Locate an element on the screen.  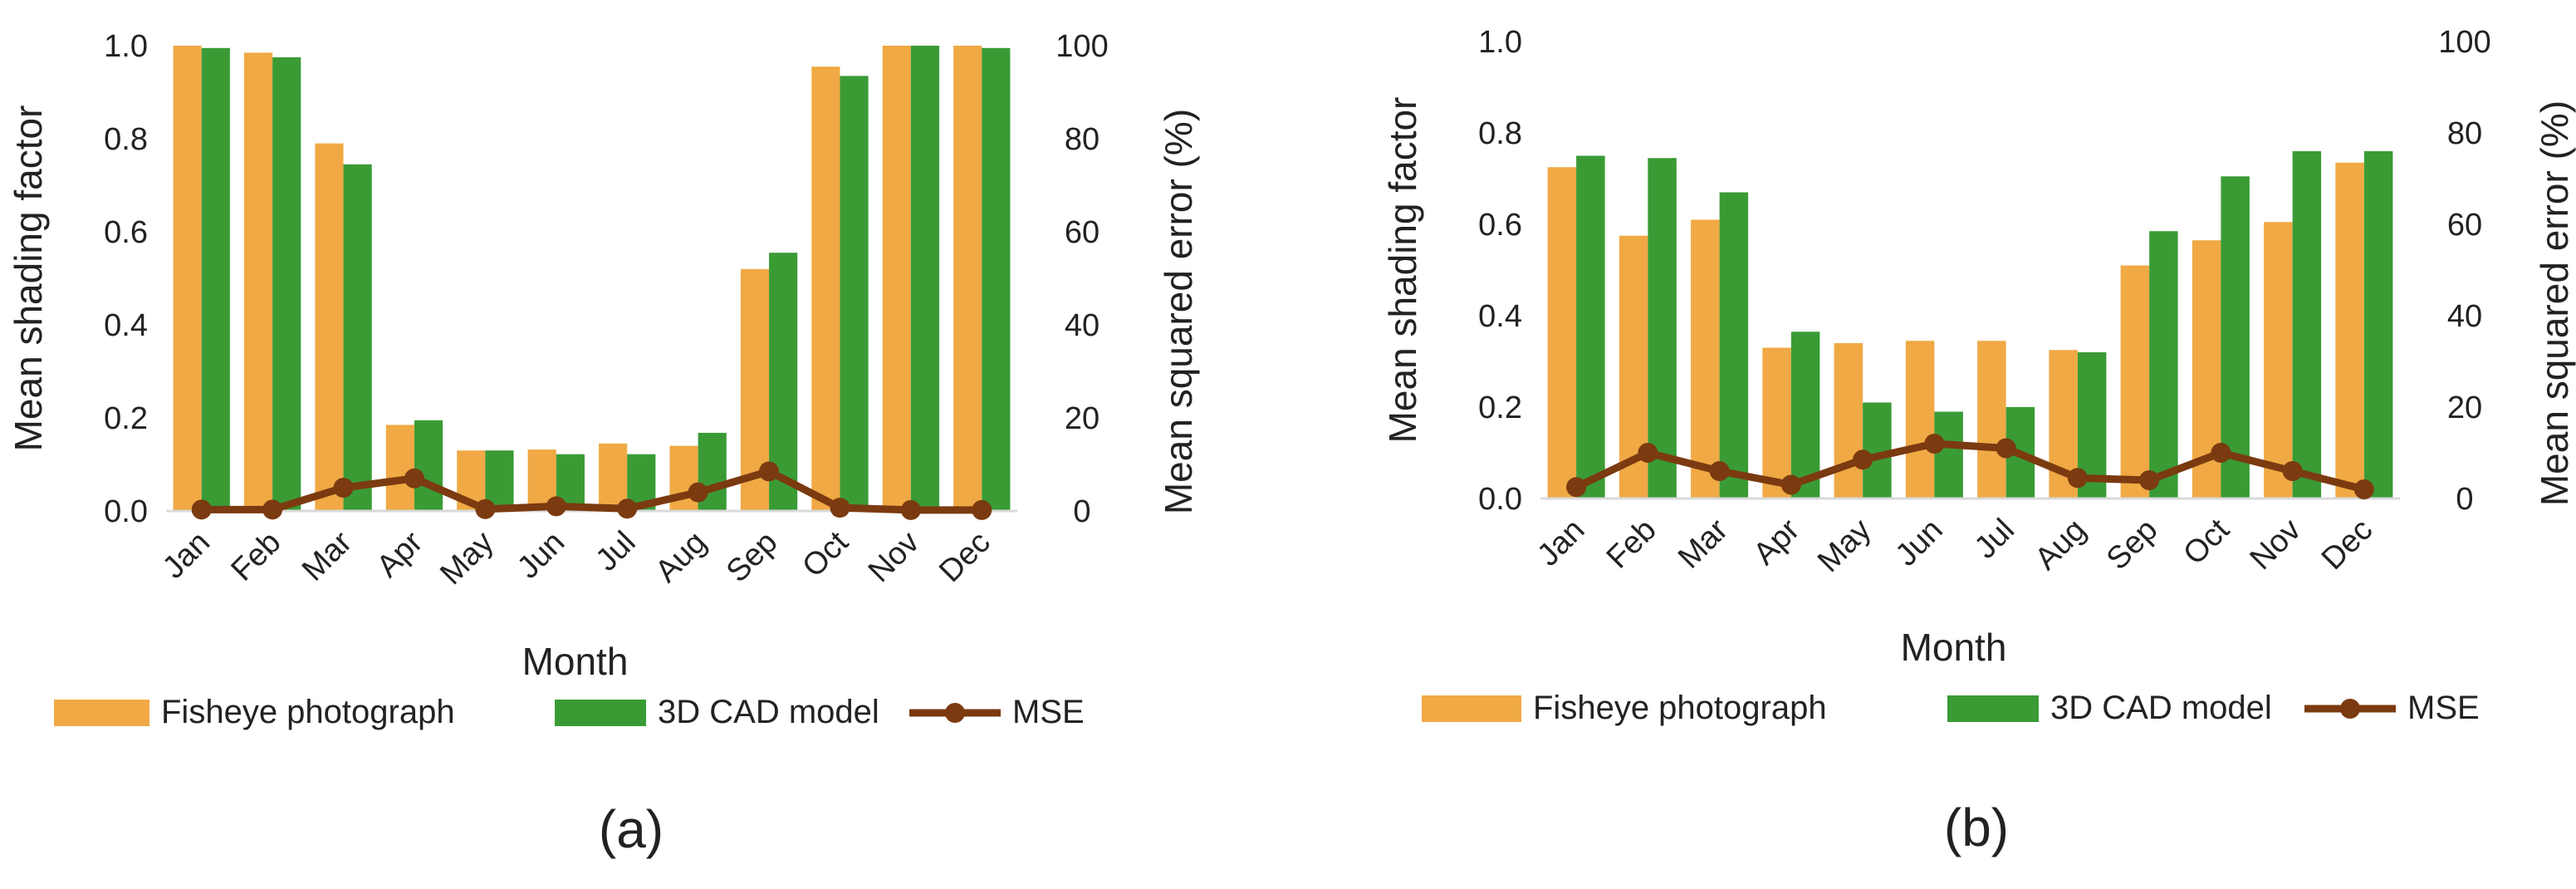
bar-cad-jan is located at coordinates (1591, 327).